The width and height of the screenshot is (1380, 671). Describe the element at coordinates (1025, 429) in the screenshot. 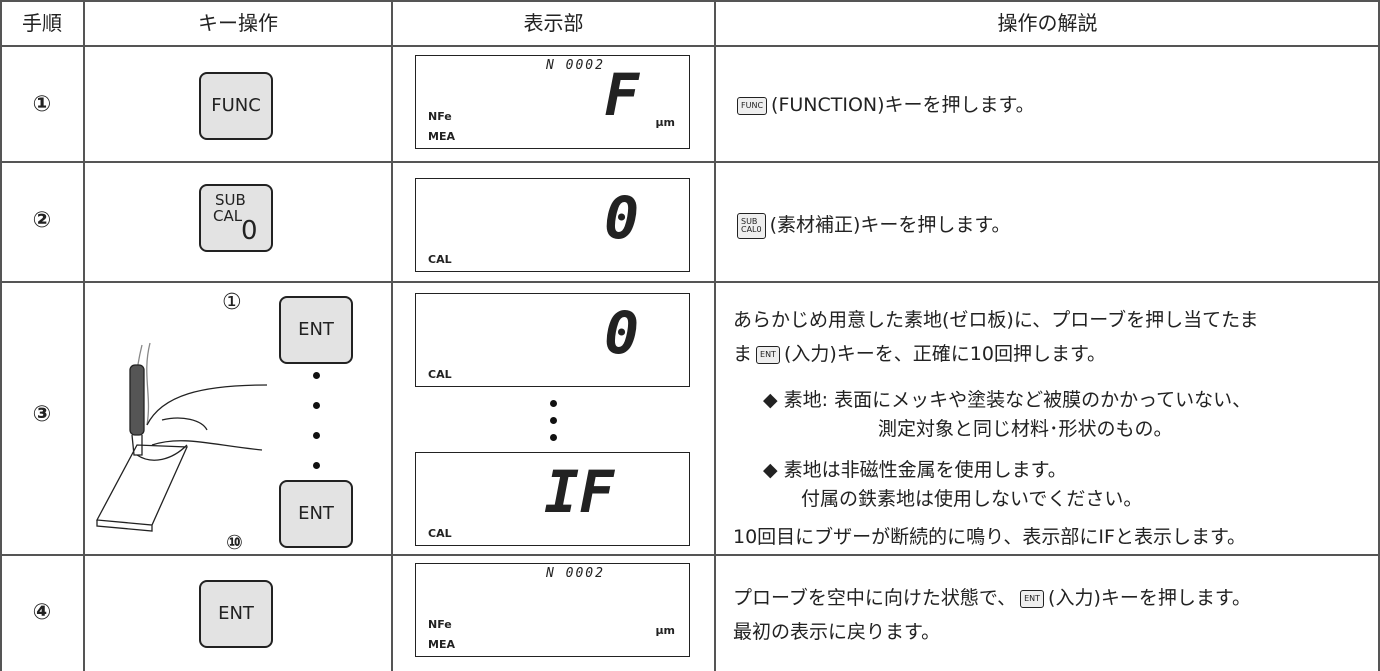

I see `text: 測定対象と同じ材料･形状のもの。` at that location.